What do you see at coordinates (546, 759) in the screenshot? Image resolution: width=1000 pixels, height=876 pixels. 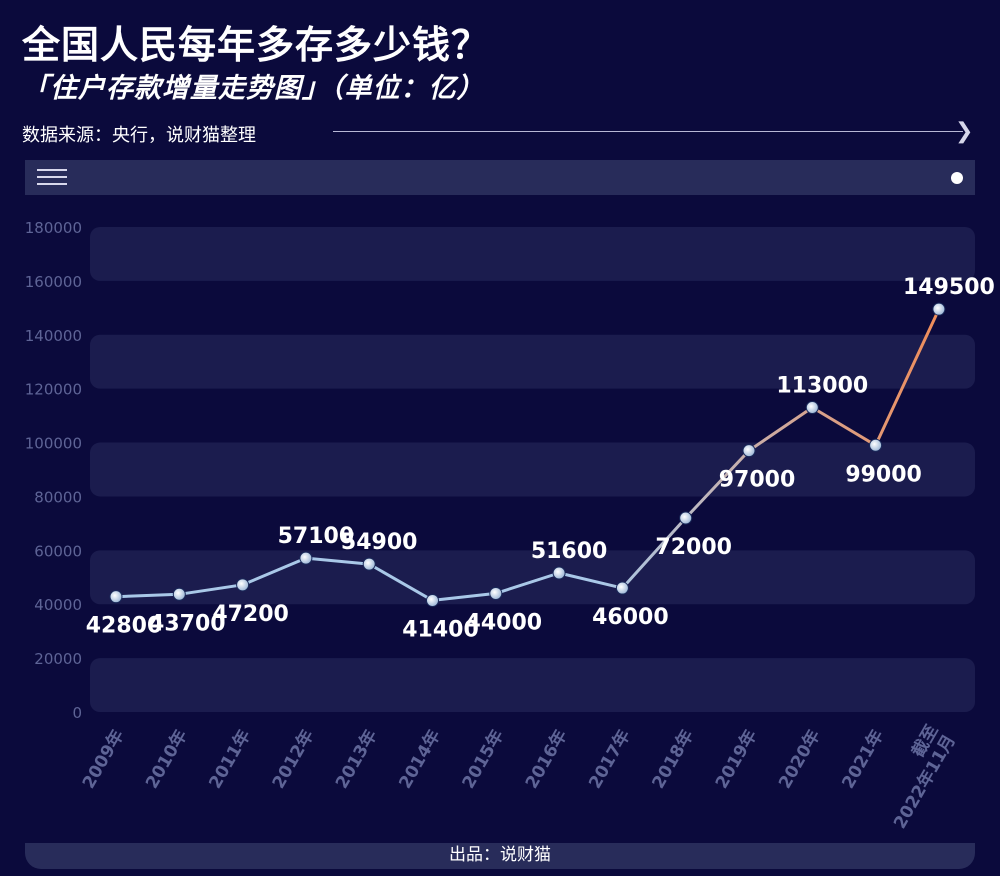 I see `x-tick-label: 2016年` at bounding box center [546, 759].